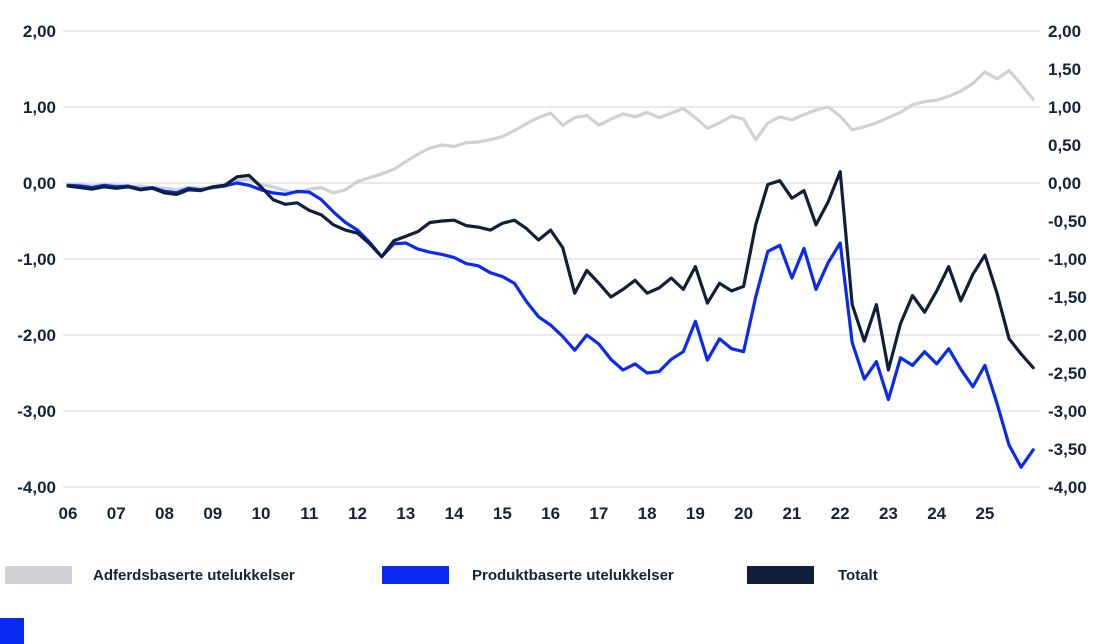 This screenshot has height=644, width=1101. I want to click on y-axis-tick-right: -3,50, so click(1067, 449).